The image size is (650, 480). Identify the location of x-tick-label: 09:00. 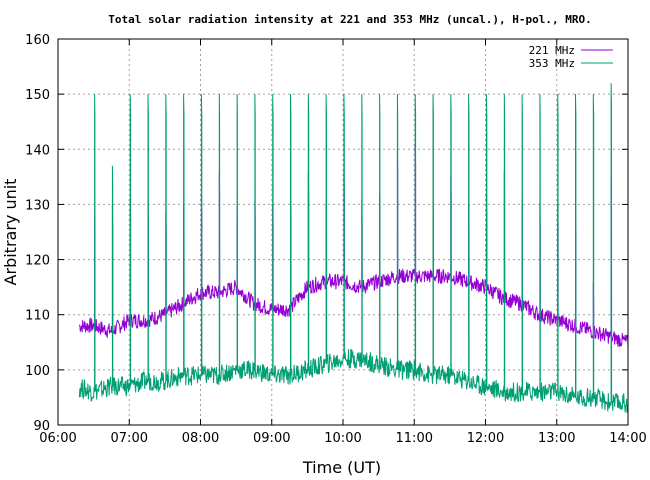
(271, 438).